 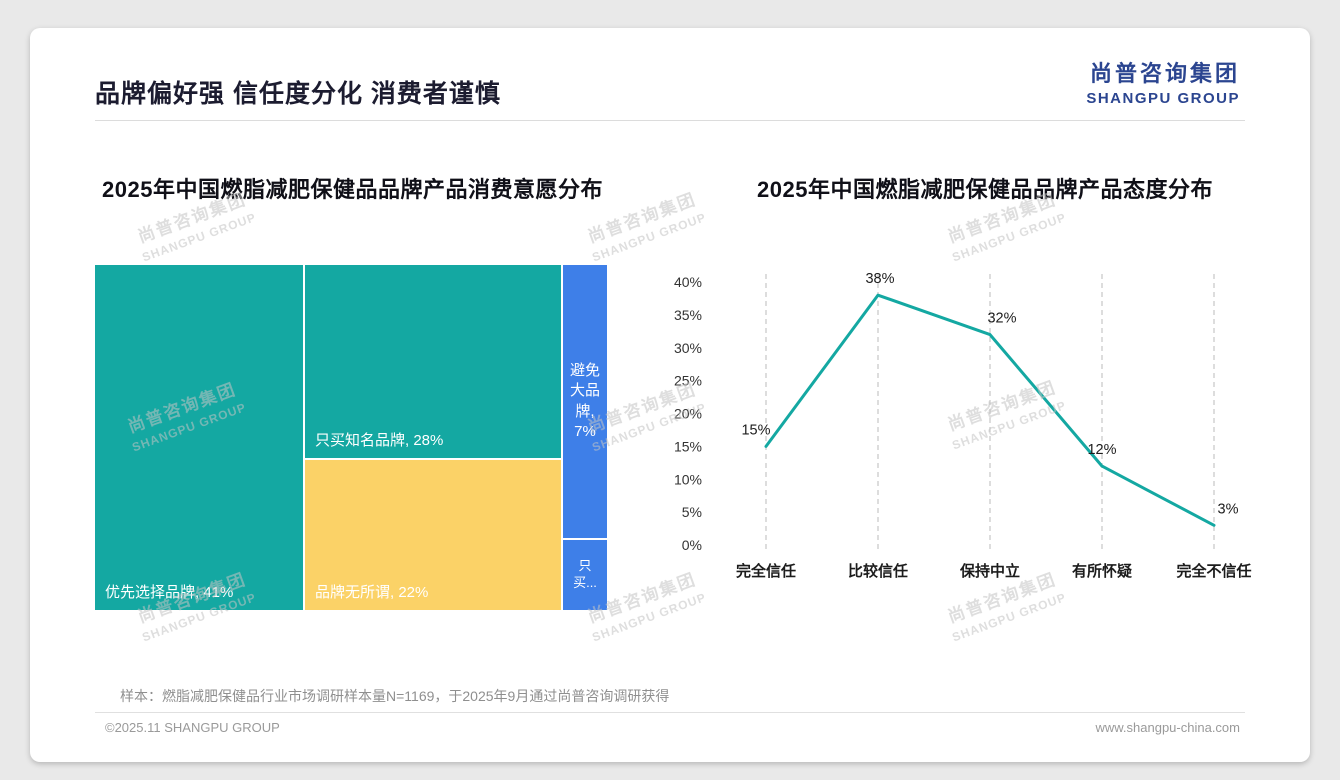 What do you see at coordinates (1001, 319) in the screenshot?
I see `point-label: 32%` at bounding box center [1001, 319].